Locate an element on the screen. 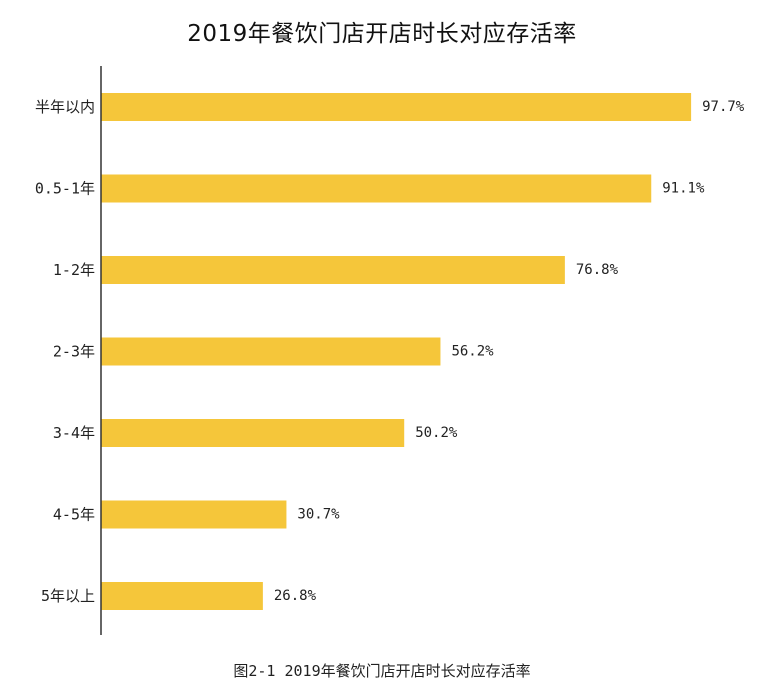  value-label-3: 56.2% is located at coordinates (472, 352).